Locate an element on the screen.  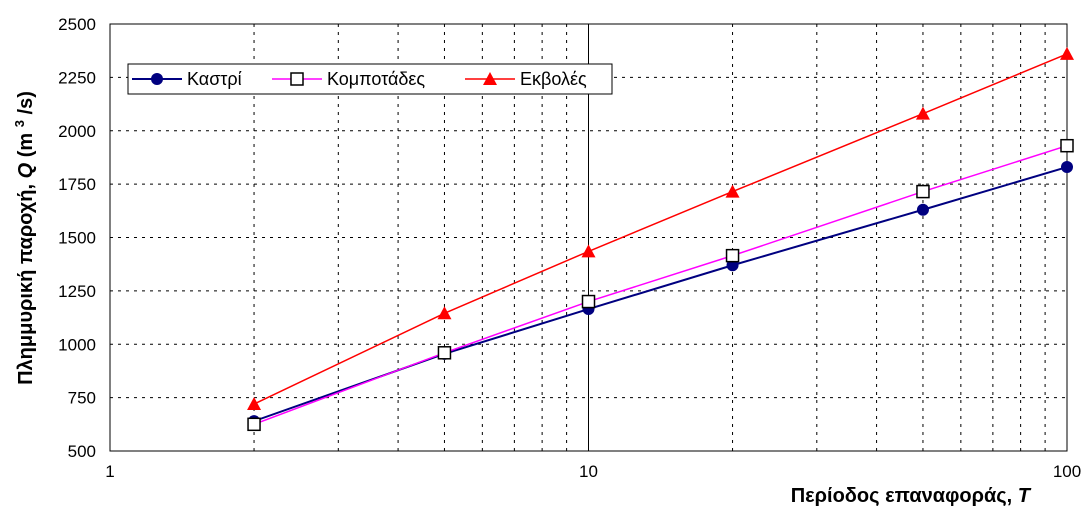
y-tick-label: 500 is located at coordinates (82, 451).